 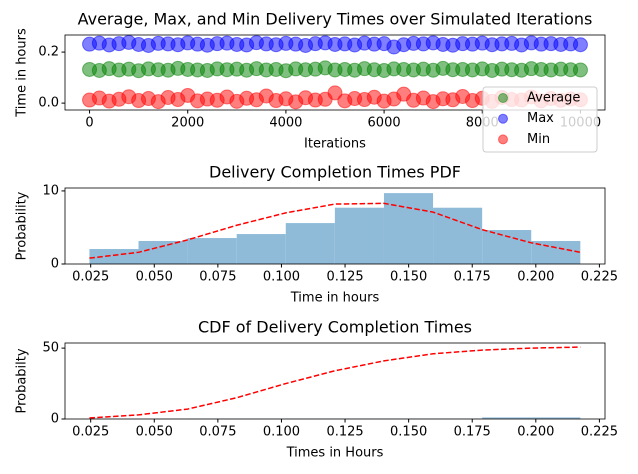 I want to click on x-axis-label: Time in hours, so click(x=335, y=298).